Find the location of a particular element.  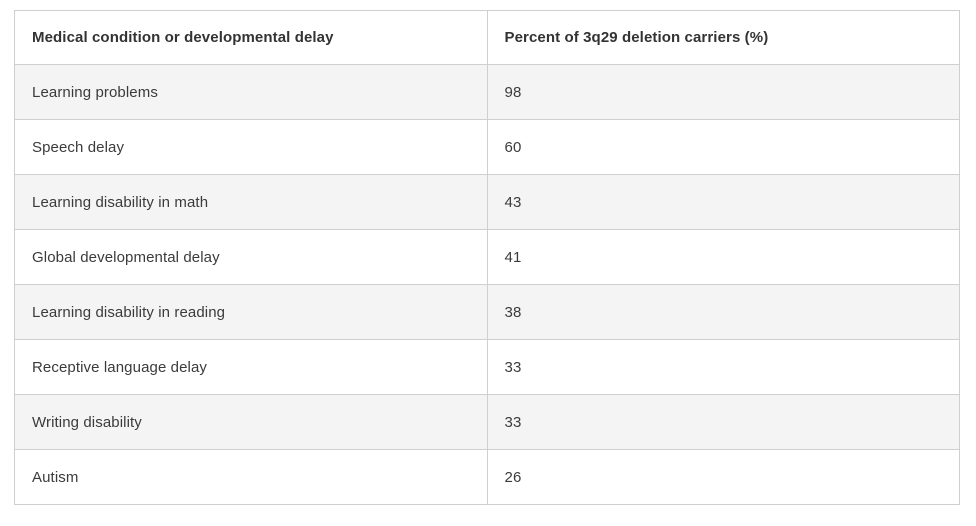

cell-condition: Autism is located at coordinates (251, 477).